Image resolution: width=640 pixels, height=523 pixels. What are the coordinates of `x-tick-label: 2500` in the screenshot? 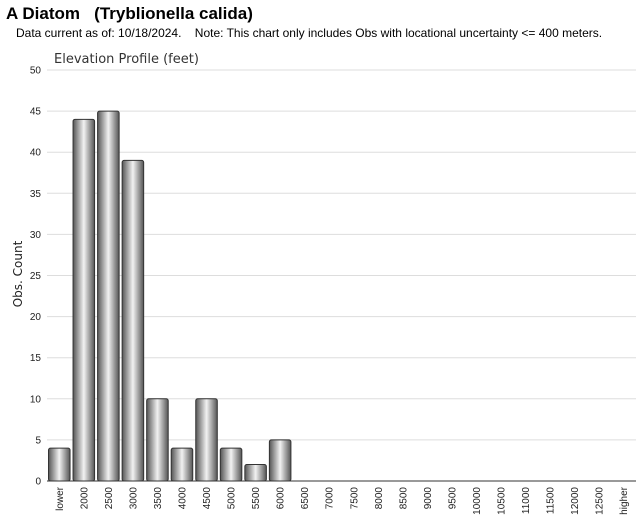 It's located at (109, 498).